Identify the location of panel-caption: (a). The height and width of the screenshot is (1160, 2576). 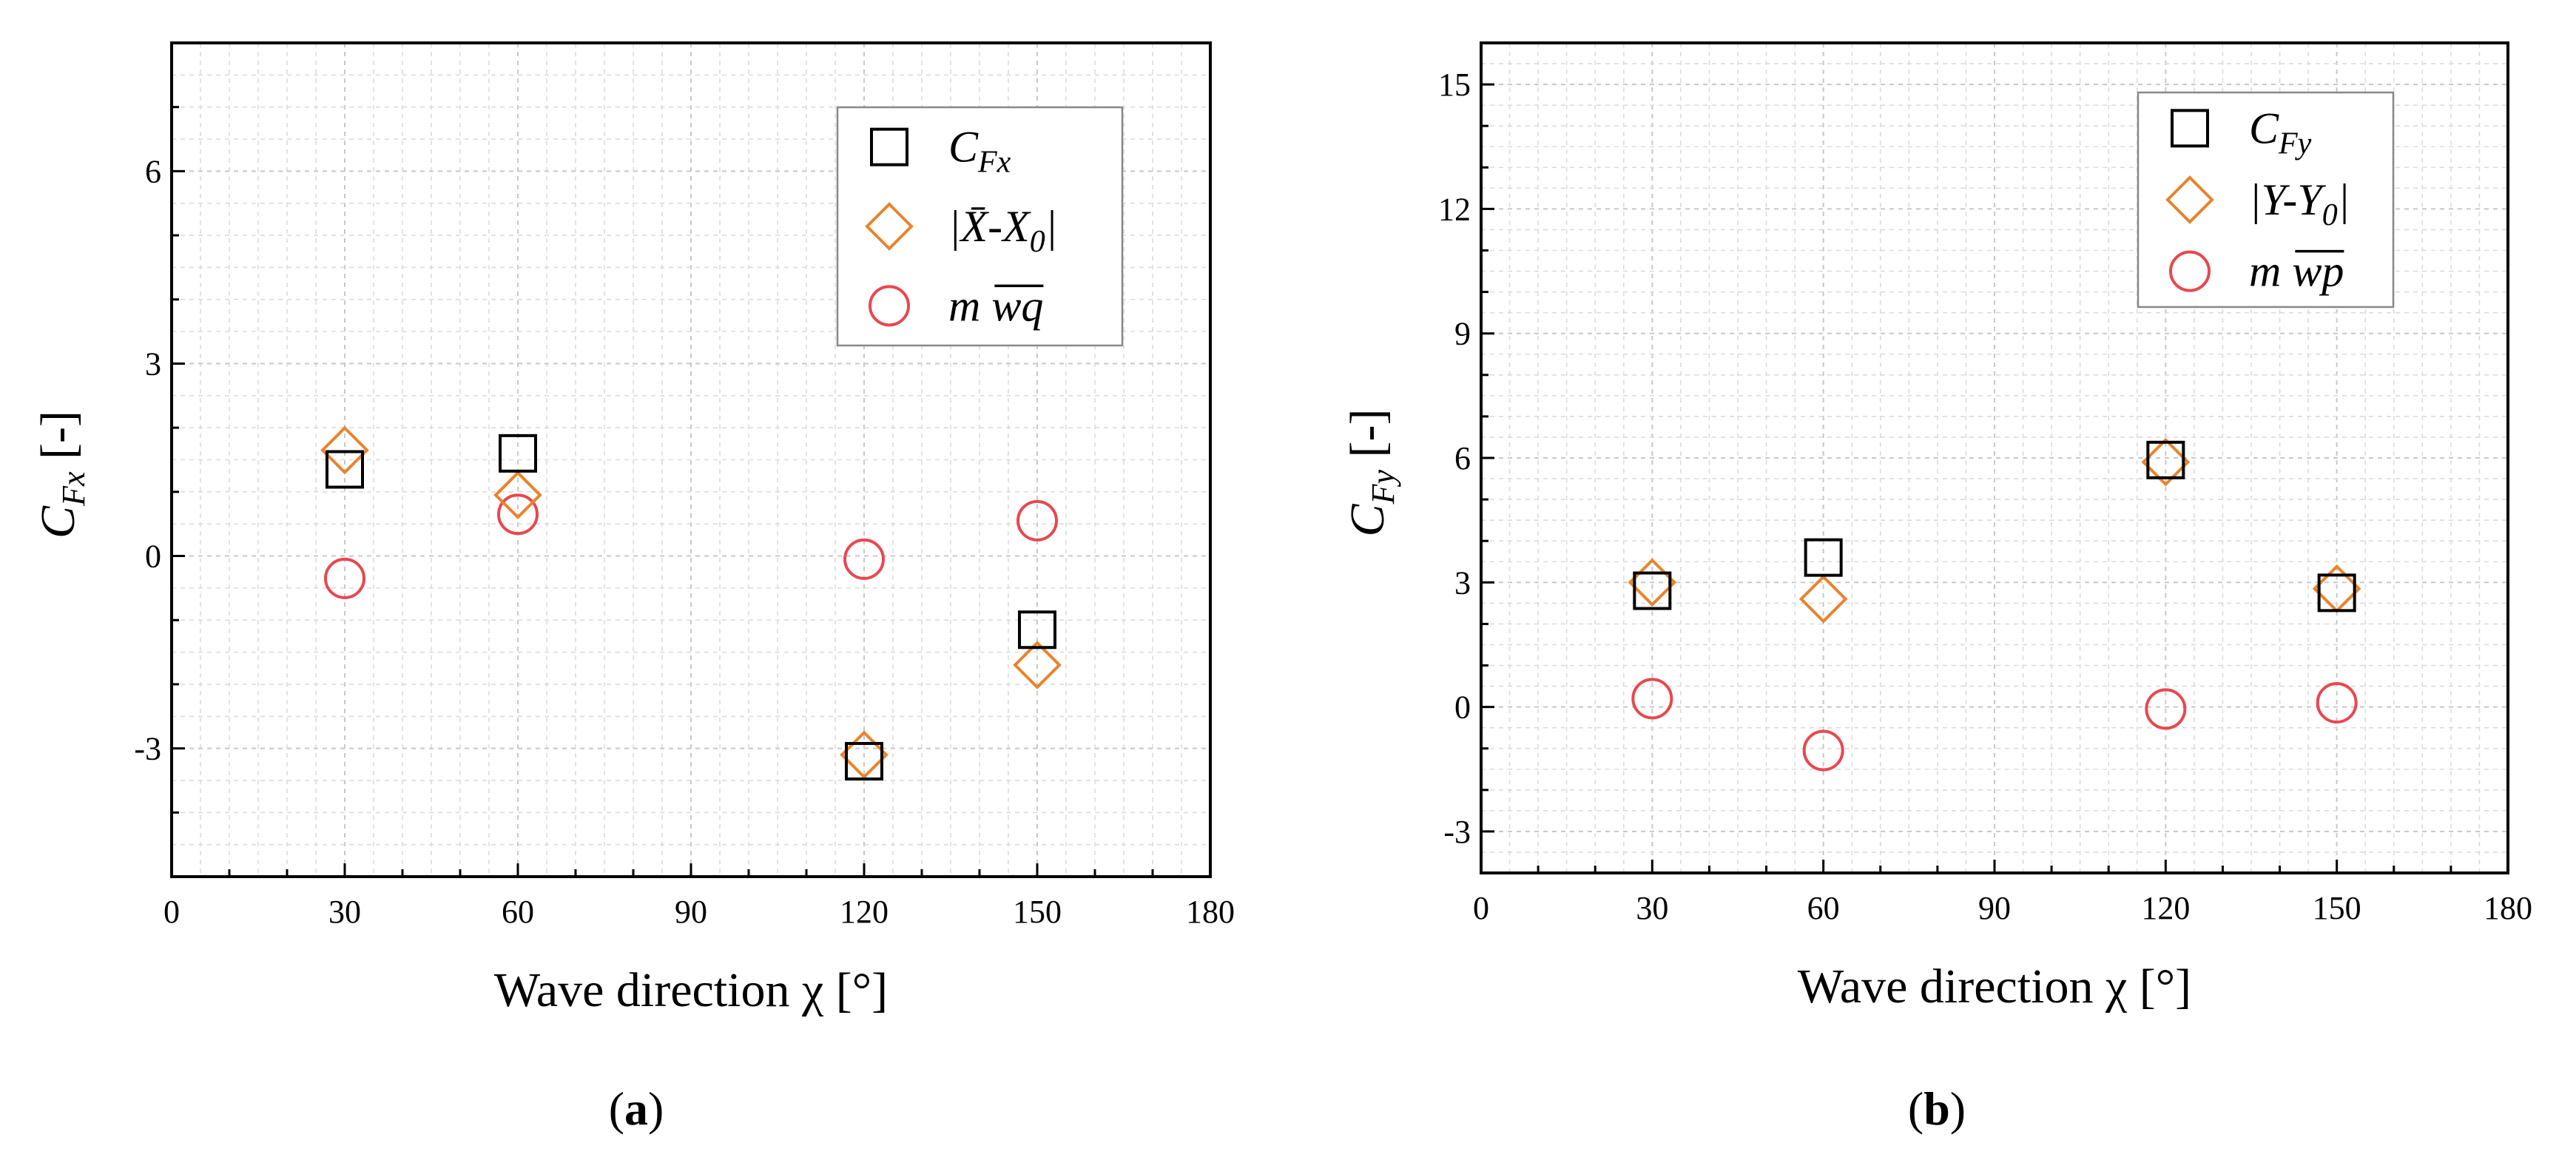
(636, 1108).